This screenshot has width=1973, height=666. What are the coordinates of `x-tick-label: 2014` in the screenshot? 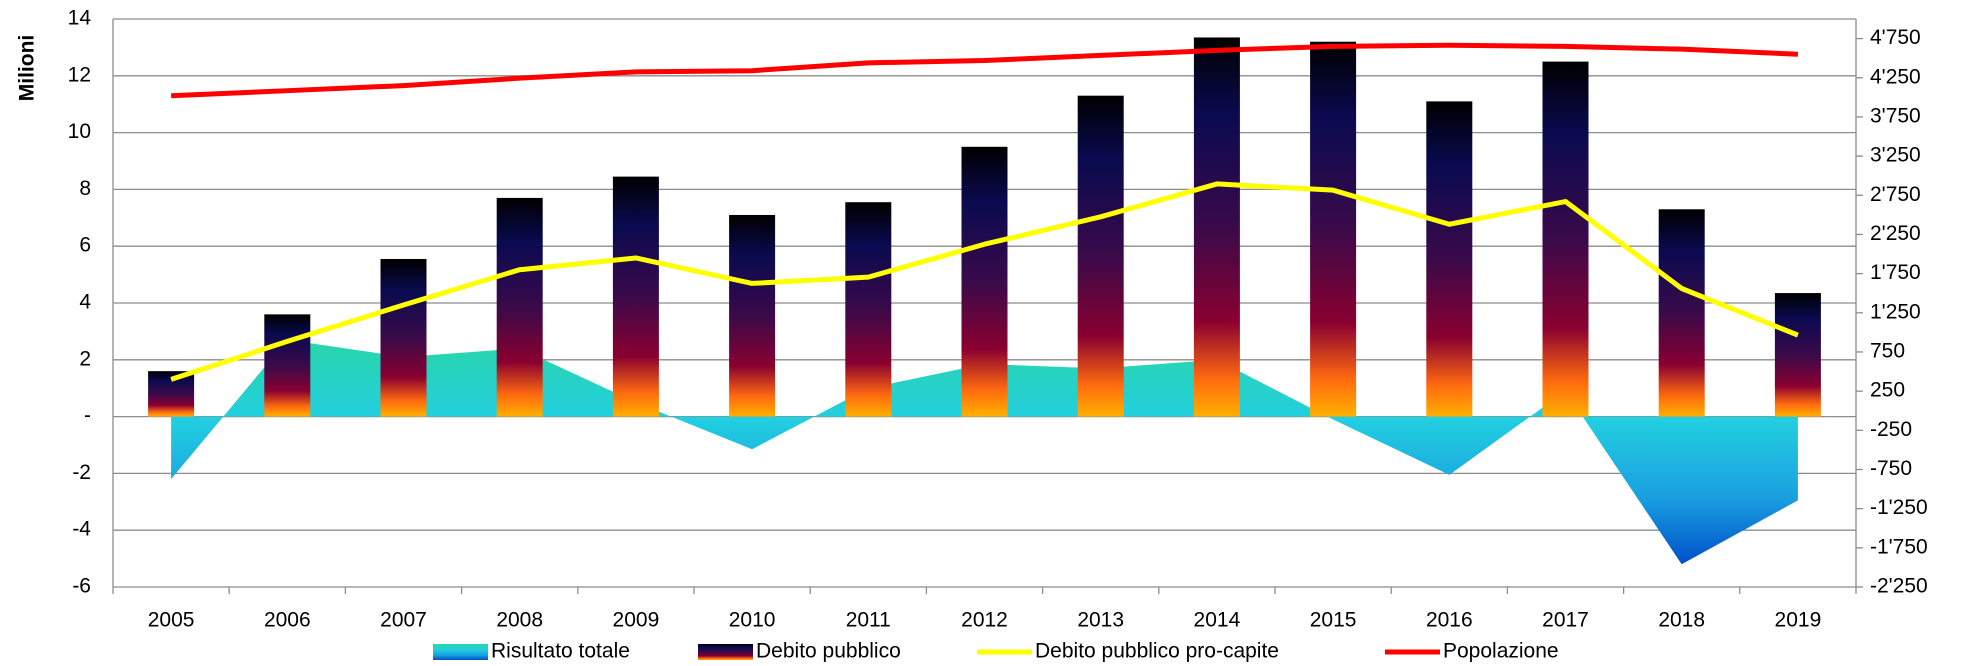 It's located at (1217, 620).